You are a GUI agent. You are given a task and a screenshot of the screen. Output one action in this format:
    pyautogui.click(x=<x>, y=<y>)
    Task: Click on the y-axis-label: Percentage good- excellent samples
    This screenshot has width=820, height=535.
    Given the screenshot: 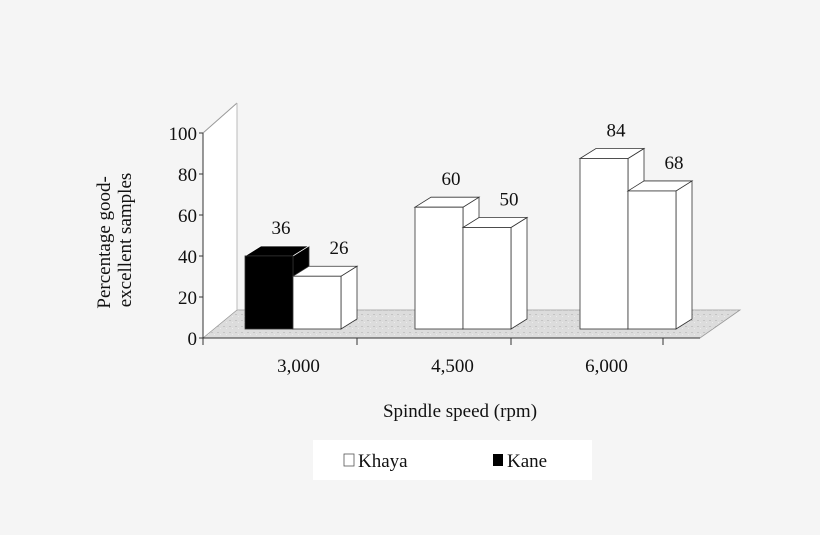 What is the action you would take?
    pyautogui.click(x=115, y=239)
    